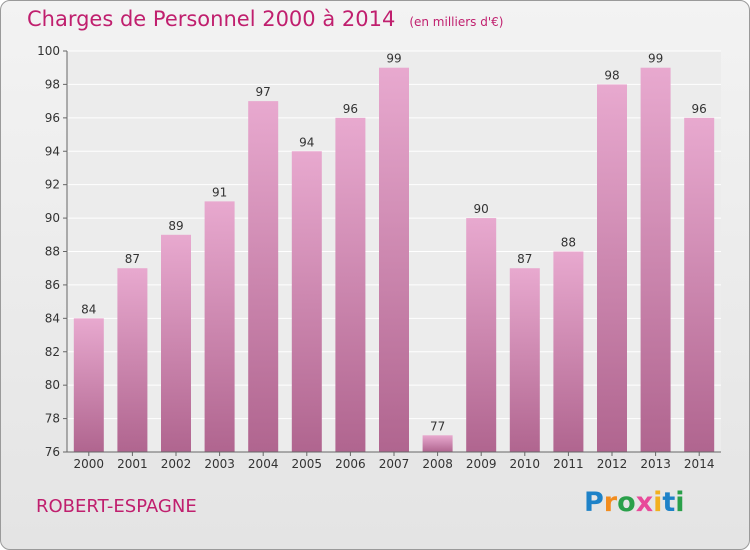 This screenshot has height=550, width=750. Describe the element at coordinates (52, 285) in the screenshot. I see `y-tick-label: 86` at that location.